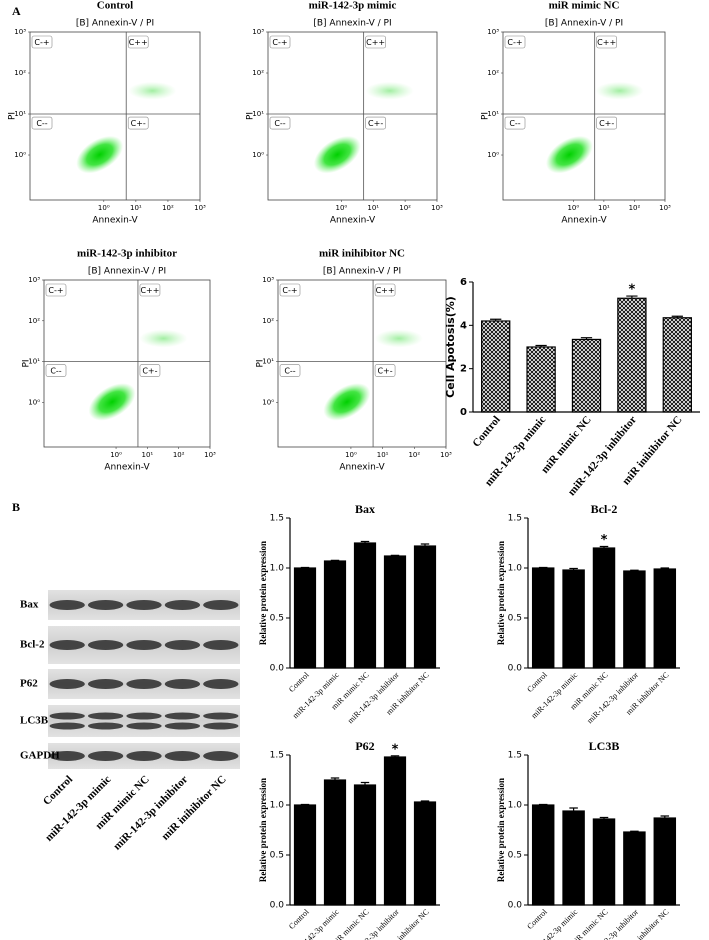 This screenshot has height=940, width=709. What do you see at coordinates (352, 116) in the screenshot?
I see `plot-frame` at bounding box center [352, 116].